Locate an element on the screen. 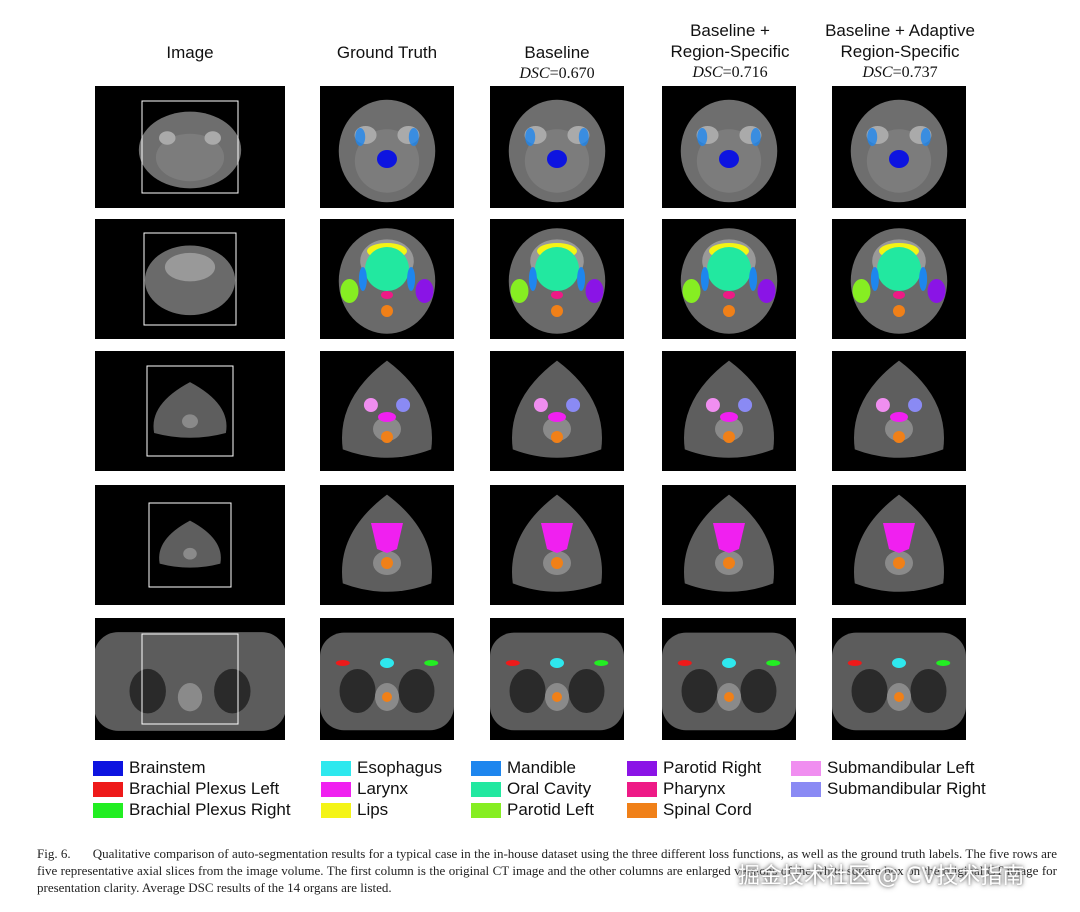 This screenshot has width=1080, height=912. dsc-value: DSC=0.670 is located at coordinates (557, 73).